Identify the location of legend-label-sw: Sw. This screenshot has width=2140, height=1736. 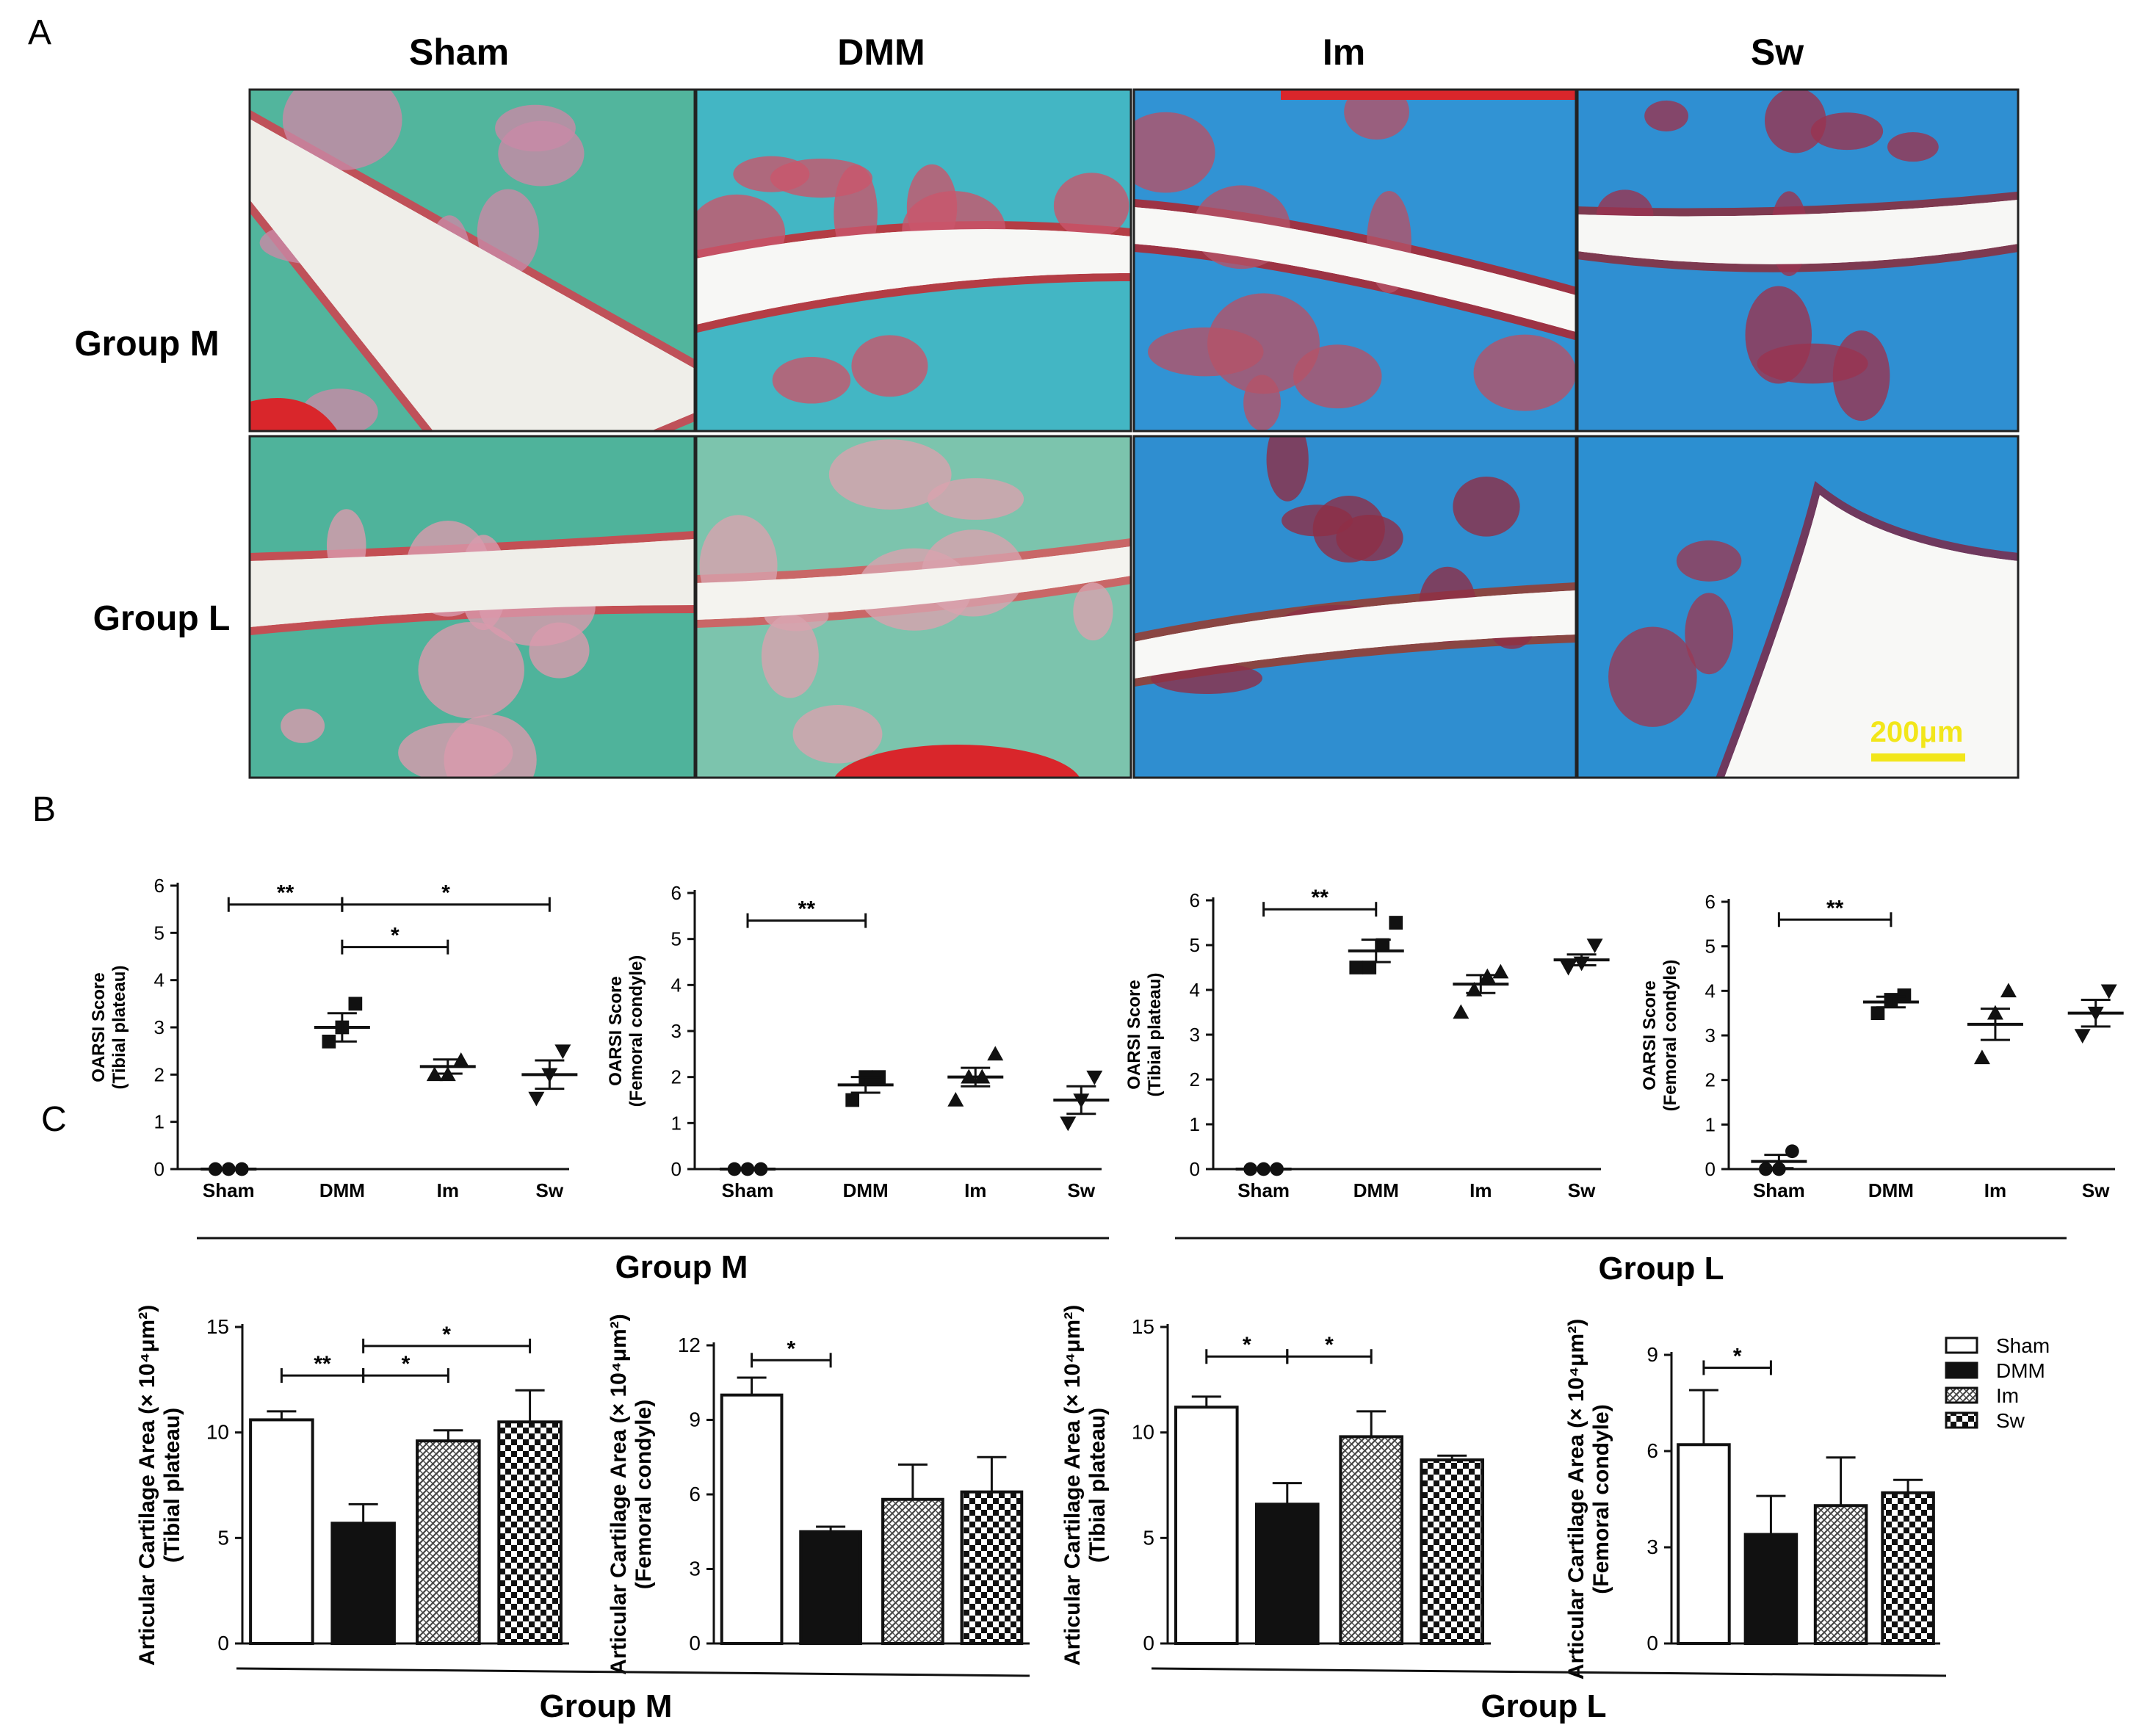
(2010, 1420).